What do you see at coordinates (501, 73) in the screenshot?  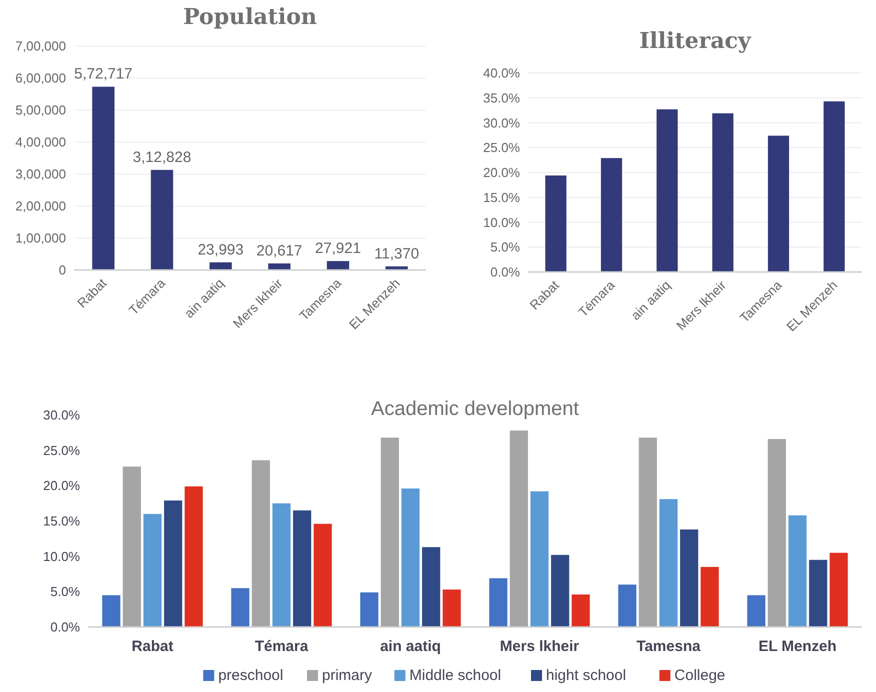 I see `y-tick-label: 40.0%` at bounding box center [501, 73].